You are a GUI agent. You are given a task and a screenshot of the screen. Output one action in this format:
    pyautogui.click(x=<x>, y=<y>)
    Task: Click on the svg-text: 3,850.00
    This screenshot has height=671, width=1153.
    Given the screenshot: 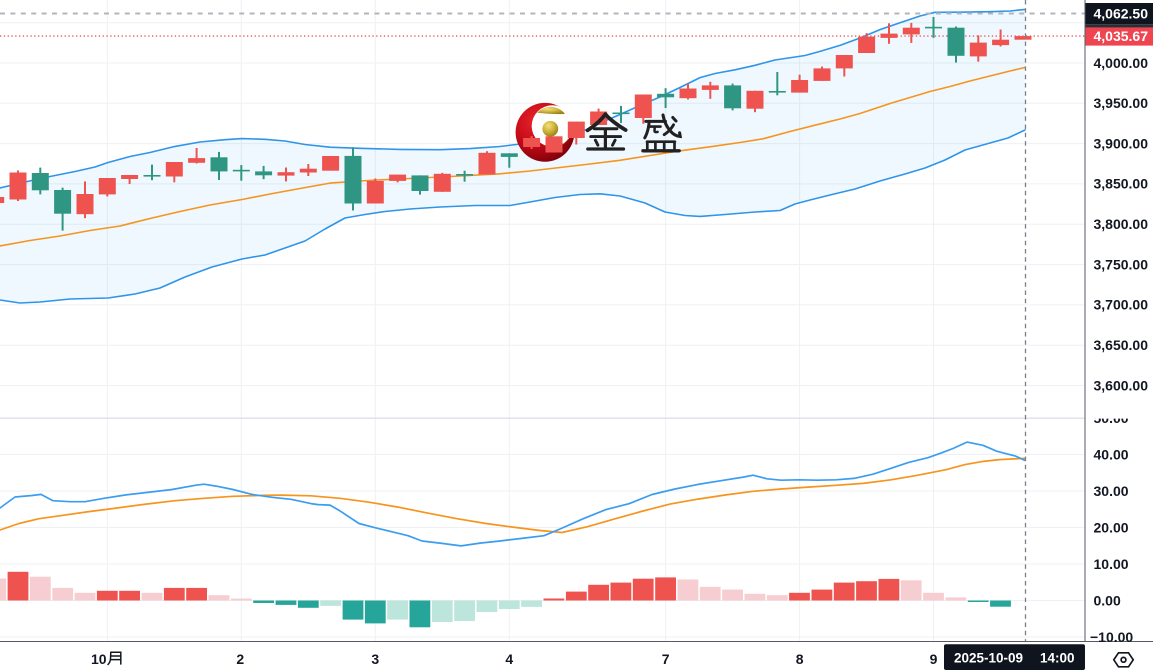 What is the action you would take?
    pyautogui.click(x=1121, y=184)
    